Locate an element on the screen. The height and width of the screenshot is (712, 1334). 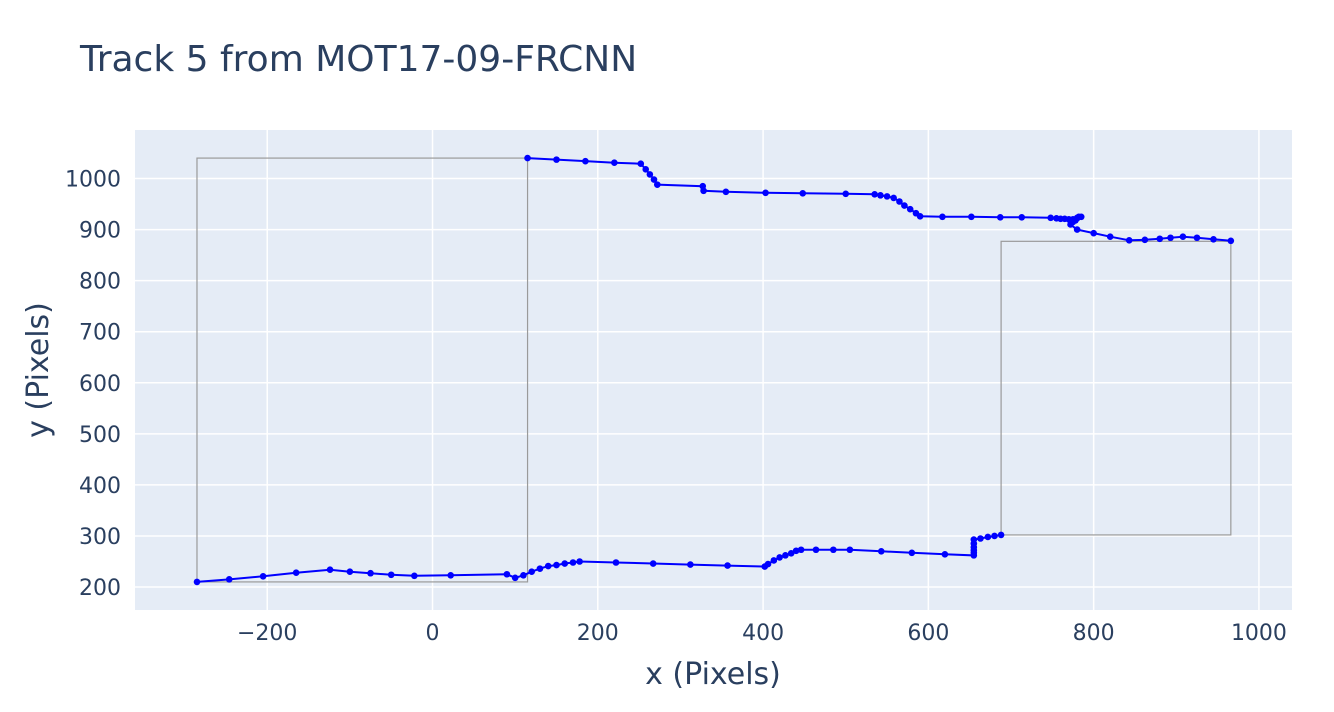
y-tick-label: 700 is located at coordinates (100, 333).